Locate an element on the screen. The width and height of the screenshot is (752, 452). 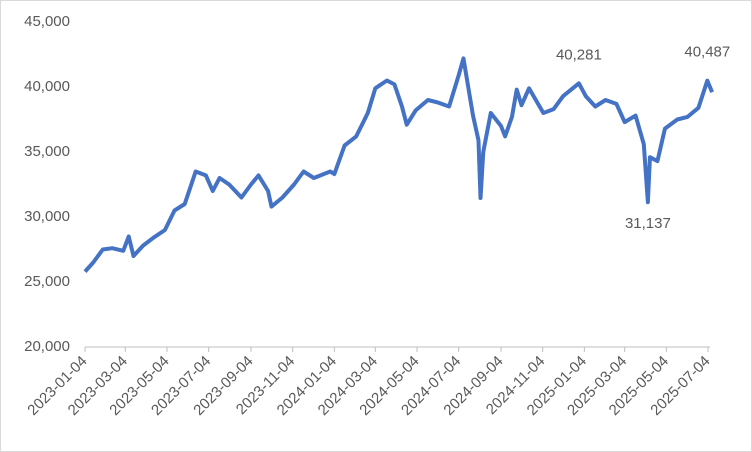
y-tick-label: 25,000 is located at coordinates (47, 281).